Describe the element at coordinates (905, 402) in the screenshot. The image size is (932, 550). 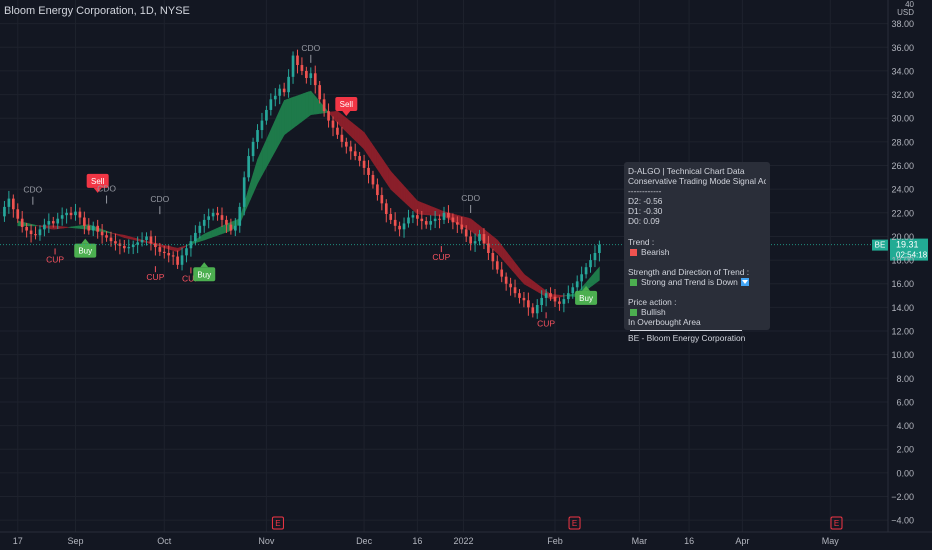
I see `y-tick-label: 6.00` at that location.